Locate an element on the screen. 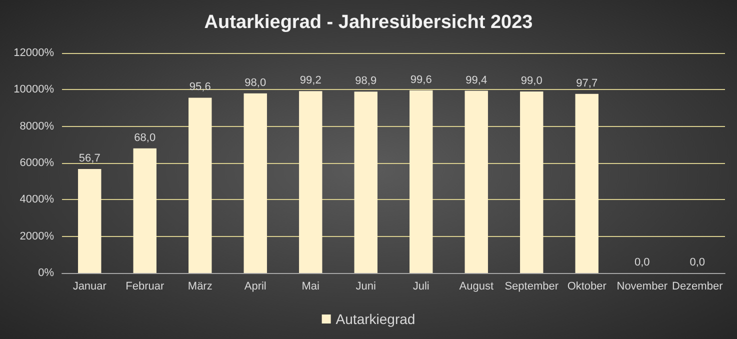  data-label: 56,7 is located at coordinates (89, 158).